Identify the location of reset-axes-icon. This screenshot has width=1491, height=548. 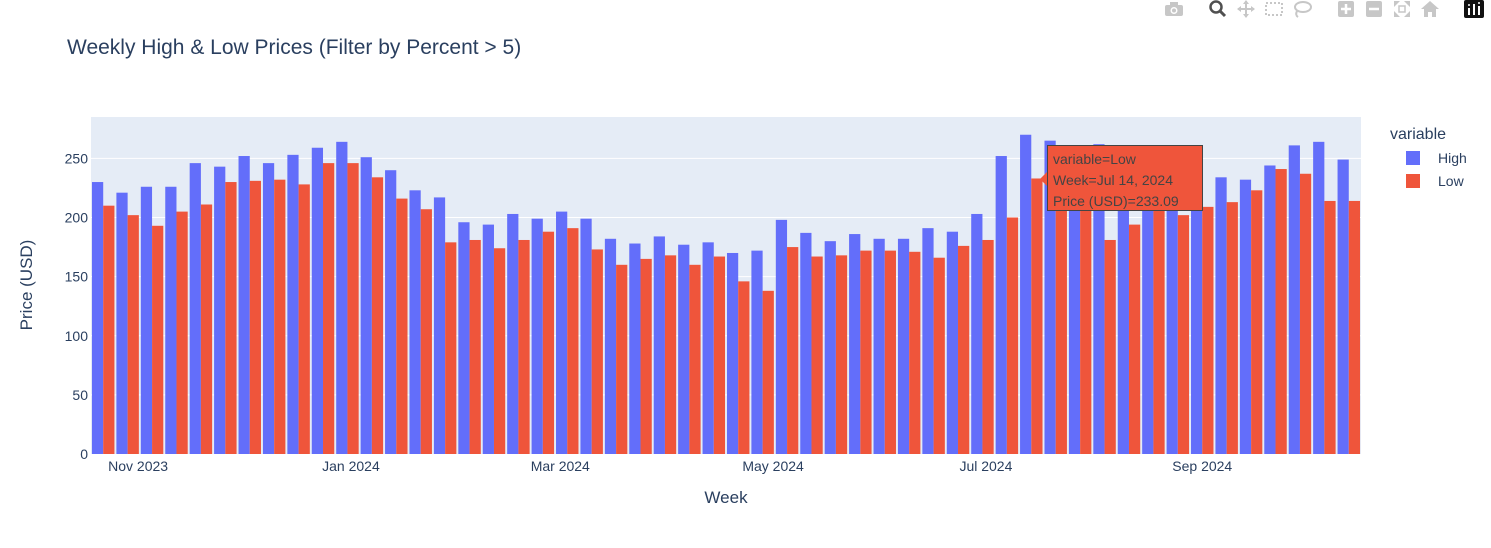
(1430, 9).